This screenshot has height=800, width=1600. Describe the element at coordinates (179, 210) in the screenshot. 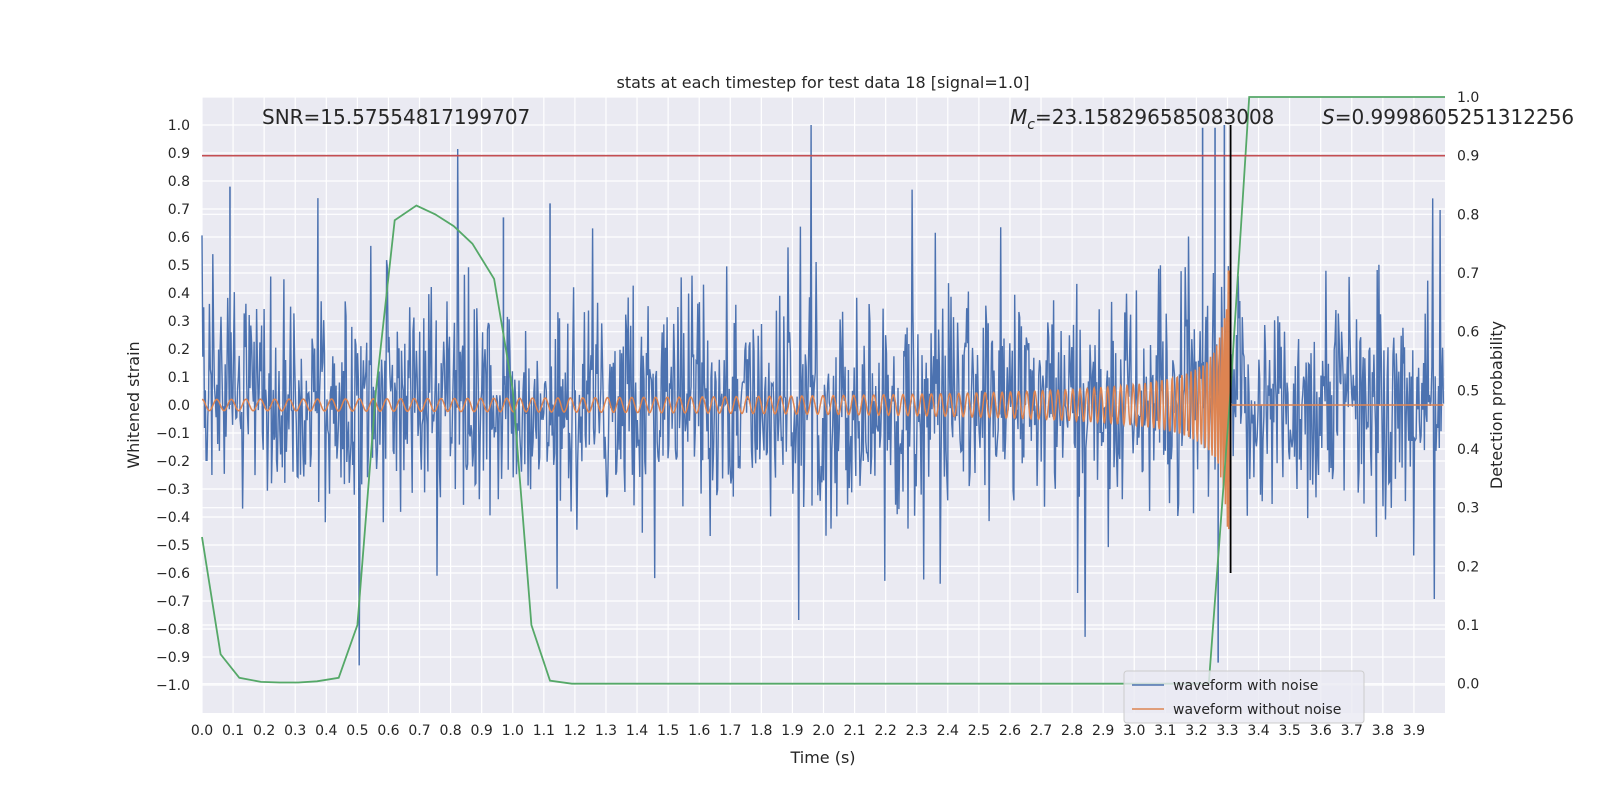

I see `y-tick-label: 0.7` at that location.